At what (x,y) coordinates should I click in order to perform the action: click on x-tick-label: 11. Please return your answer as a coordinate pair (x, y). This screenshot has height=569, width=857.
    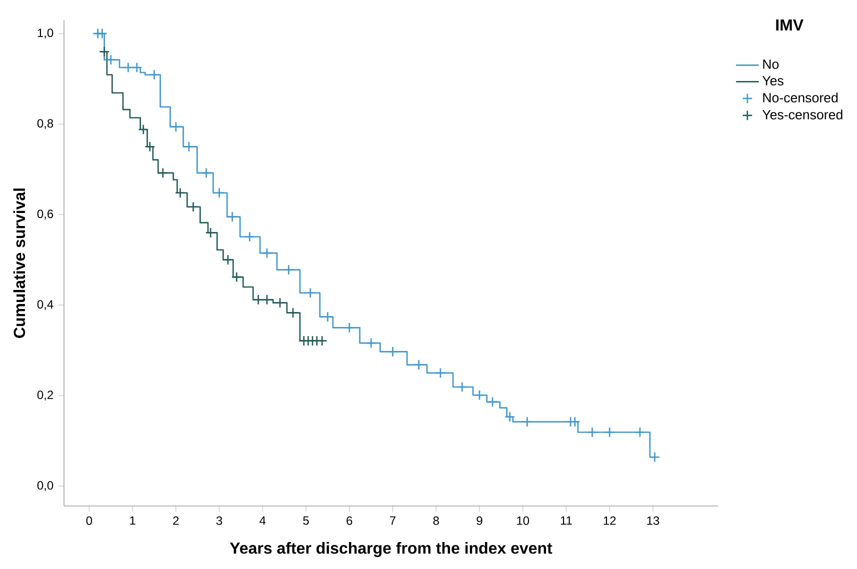
    Looking at the image, I should click on (566, 520).